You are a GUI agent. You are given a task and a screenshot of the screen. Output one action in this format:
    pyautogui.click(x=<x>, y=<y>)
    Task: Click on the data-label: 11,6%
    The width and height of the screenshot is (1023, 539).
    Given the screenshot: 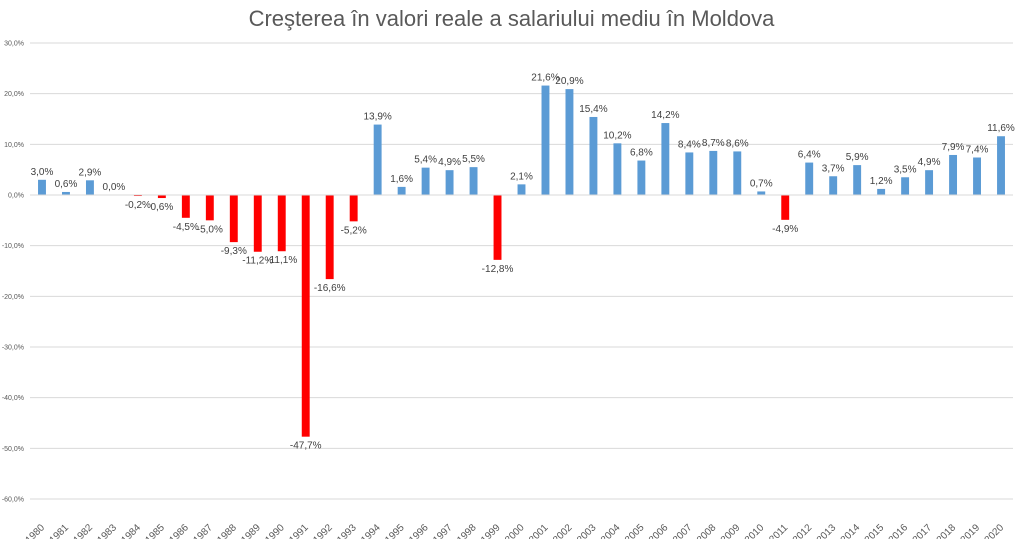 What is the action you would take?
    pyautogui.click(x=1001, y=128)
    